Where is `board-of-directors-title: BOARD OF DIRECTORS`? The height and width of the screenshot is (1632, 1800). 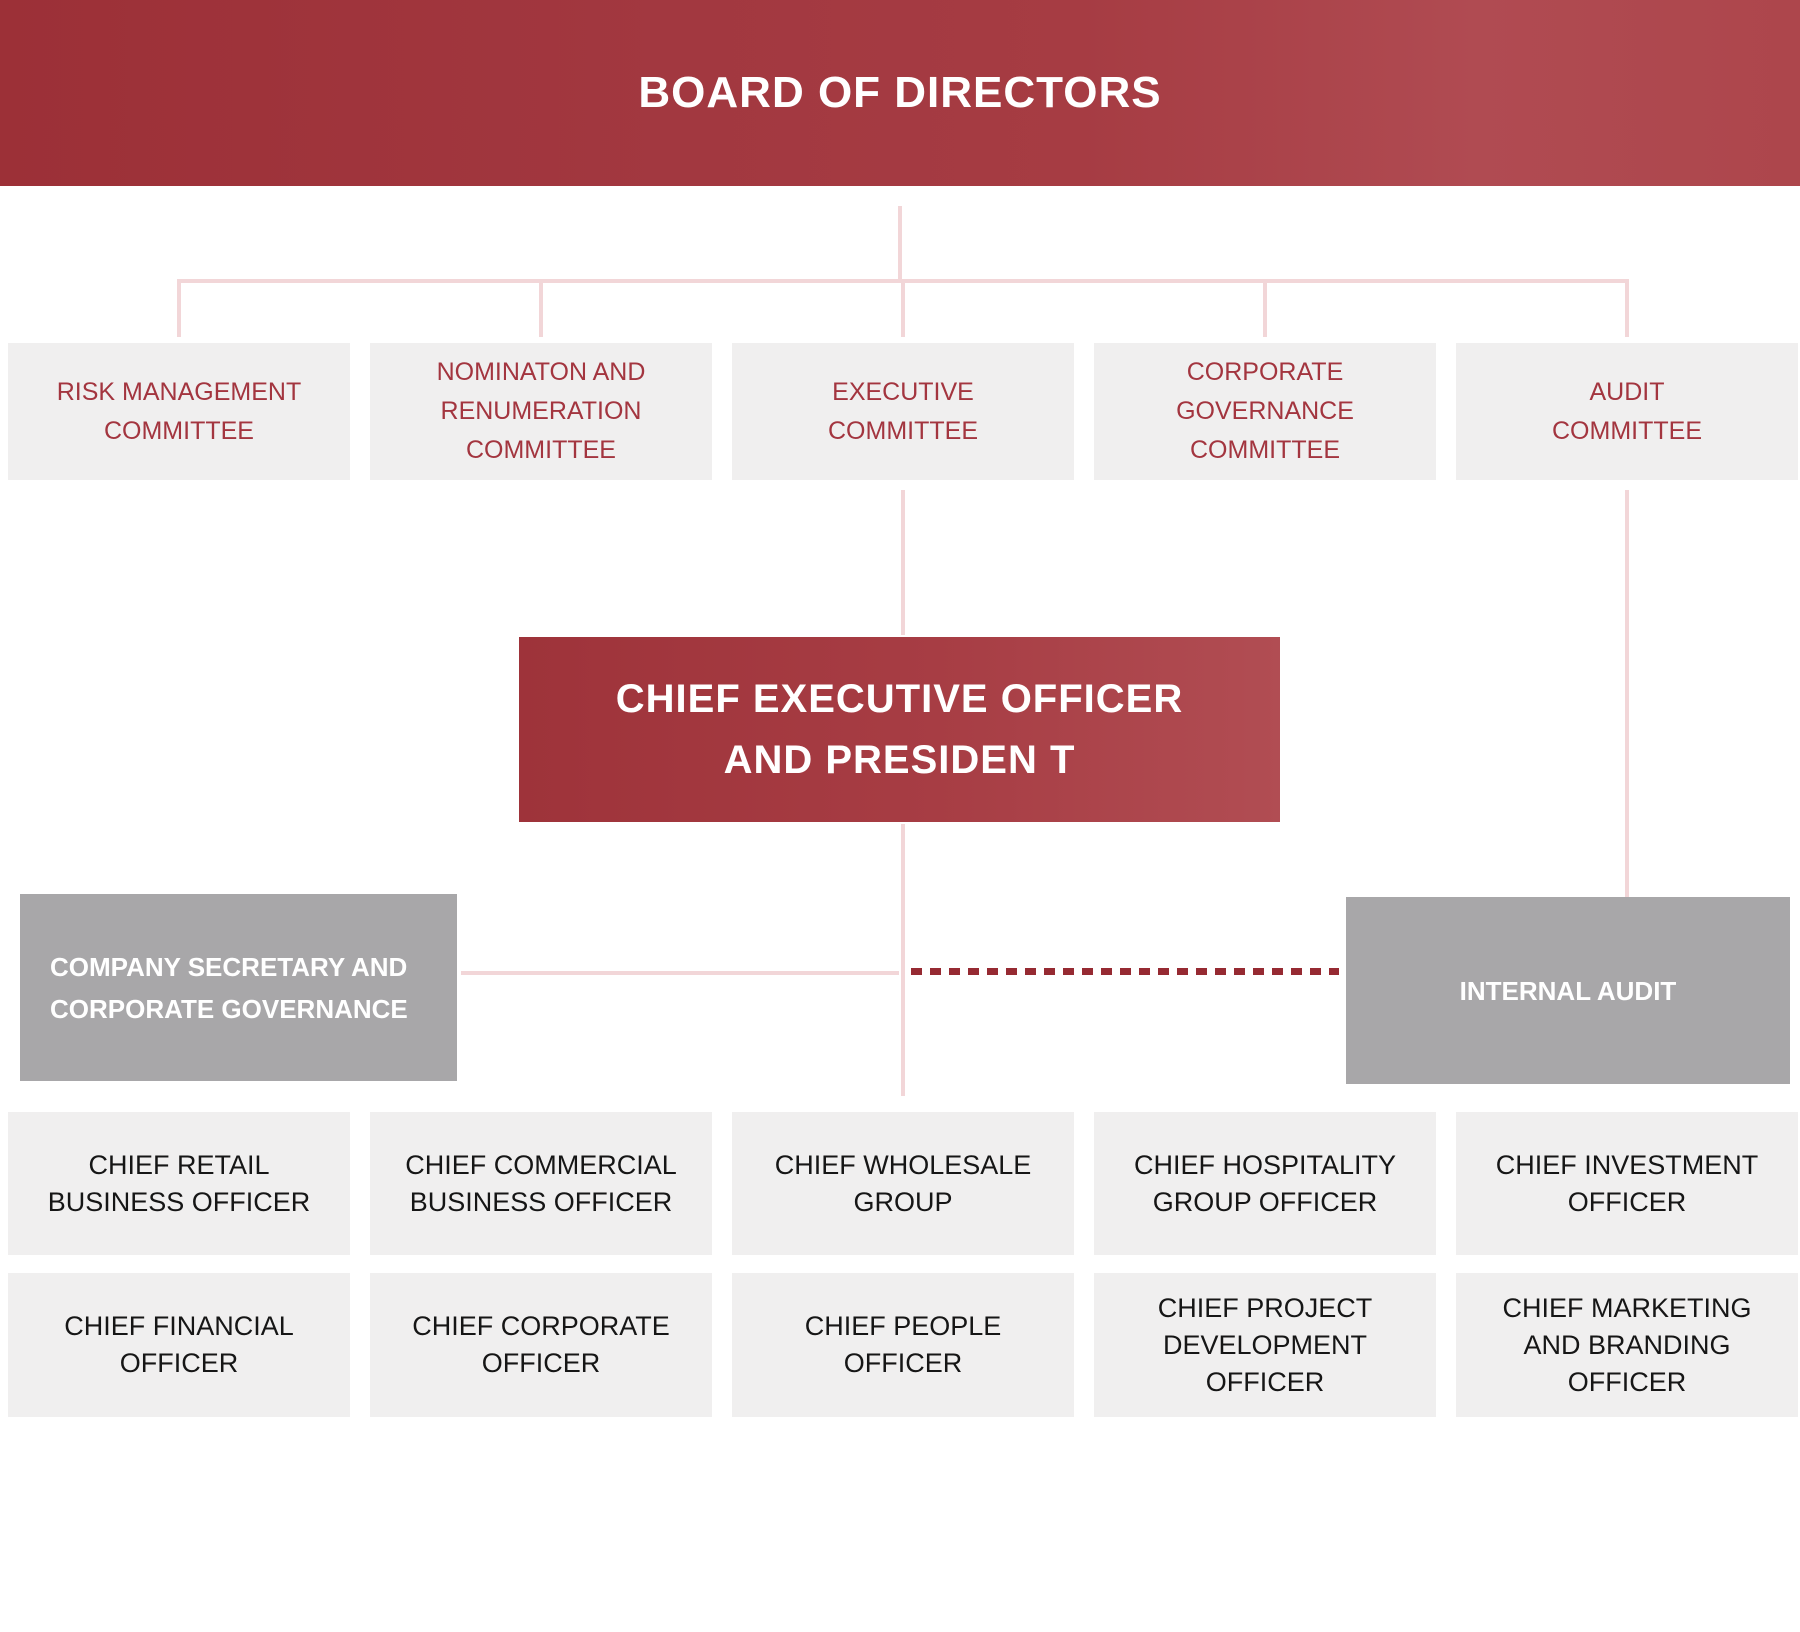 board-of-directors-title: BOARD OF DIRECTORS is located at coordinates (900, 92).